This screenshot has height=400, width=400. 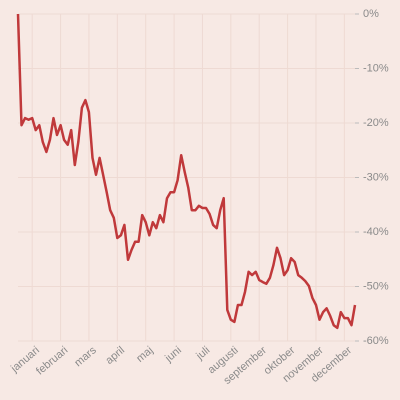 I want to click on y-tick-label: 0%, so click(x=371, y=14).